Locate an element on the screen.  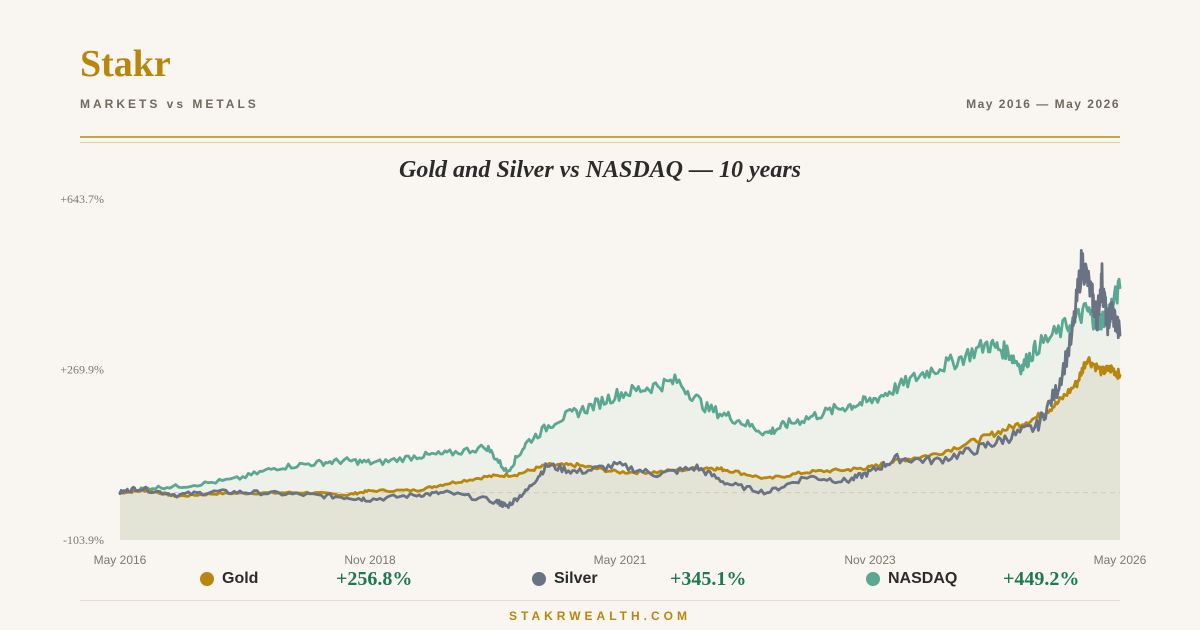
gold-dot-icon is located at coordinates (207, 579).